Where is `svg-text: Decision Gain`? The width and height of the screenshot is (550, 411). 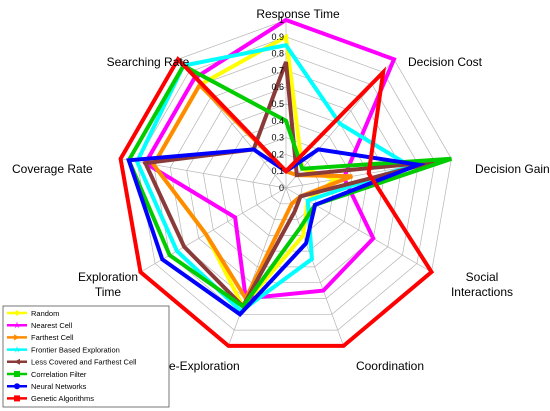 svg-text: Decision Gain is located at coordinates (512, 169).